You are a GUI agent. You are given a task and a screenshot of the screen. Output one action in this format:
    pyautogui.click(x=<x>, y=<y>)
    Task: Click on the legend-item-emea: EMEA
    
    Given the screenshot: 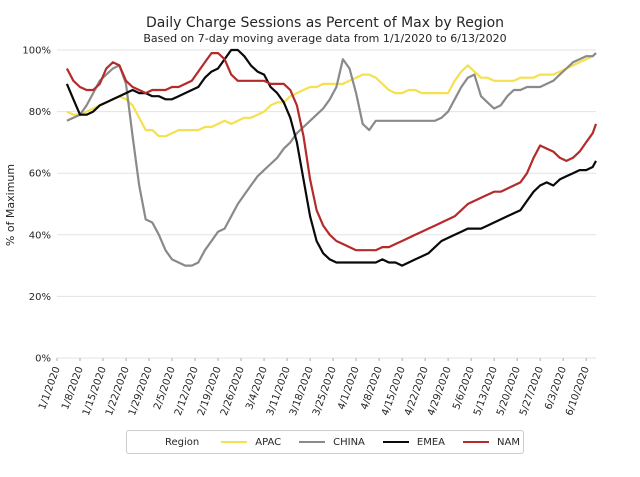 What is the action you would take?
    pyautogui.click(x=414, y=442)
    